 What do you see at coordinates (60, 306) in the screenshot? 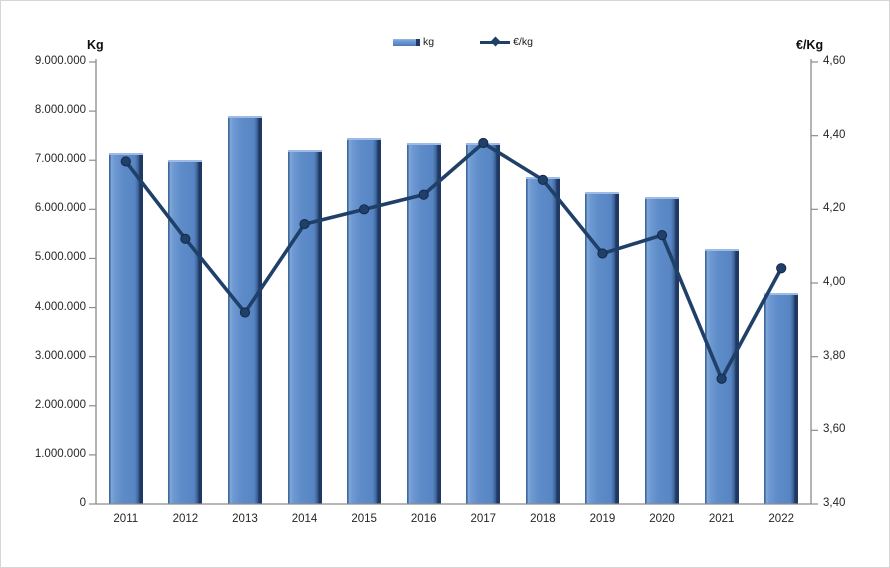
I see `left-axis-tick-label: 4.000.000` at bounding box center [60, 306].